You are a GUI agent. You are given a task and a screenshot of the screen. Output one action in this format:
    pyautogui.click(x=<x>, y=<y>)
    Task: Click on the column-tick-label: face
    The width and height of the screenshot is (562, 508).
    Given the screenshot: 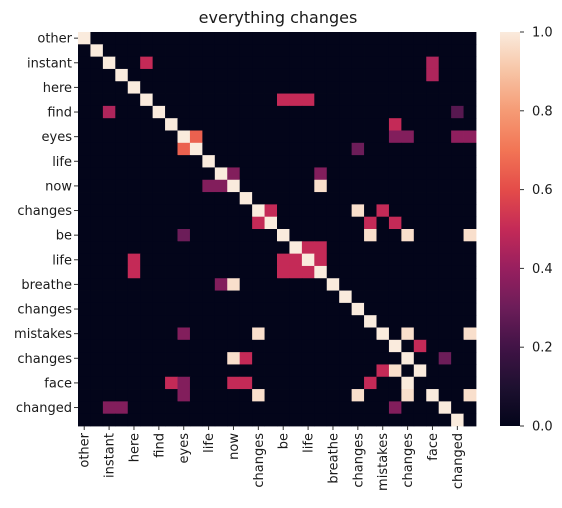 What is the action you would take?
    pyautogui.click(x=433, y=447)
    